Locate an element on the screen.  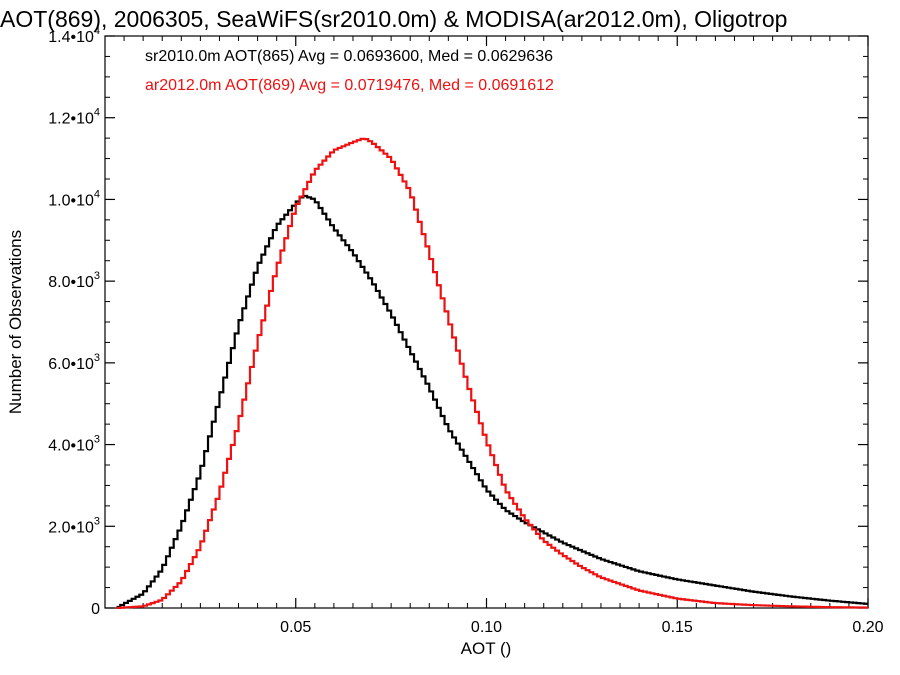
y-tick-mantissa: 1.0•10 is located at coordinates (71, 200).